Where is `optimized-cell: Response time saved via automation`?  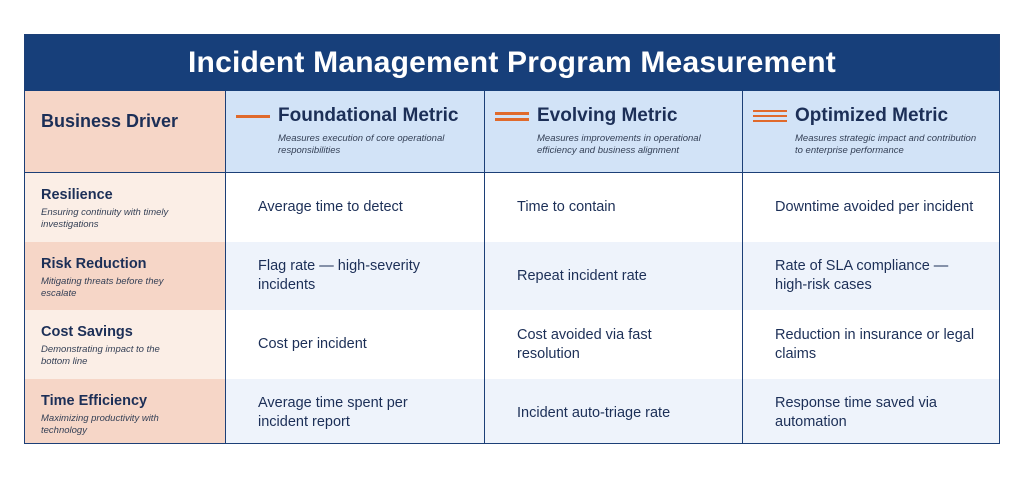
optimized-cell: Response time saved via automation is located at coordinates (871, 411).